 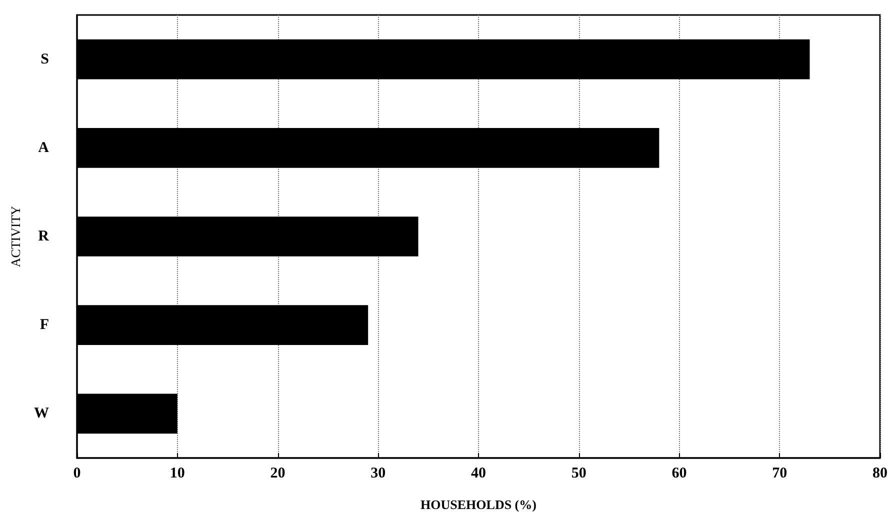 What do you see at coordinates (278, 474) in the screenshot?
I see `x-tick-label: 20` at bounding box center [278, 474].